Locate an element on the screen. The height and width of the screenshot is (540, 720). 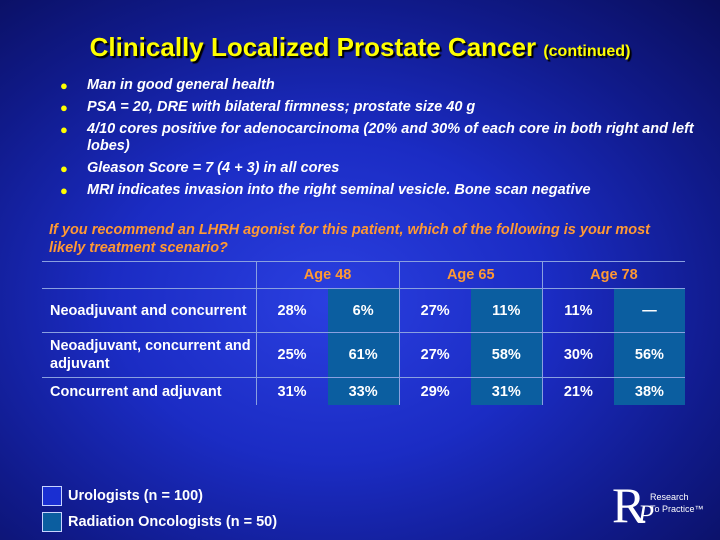
legend-urologists: Urologists (n = 100) is located at coordinates (122, 496).